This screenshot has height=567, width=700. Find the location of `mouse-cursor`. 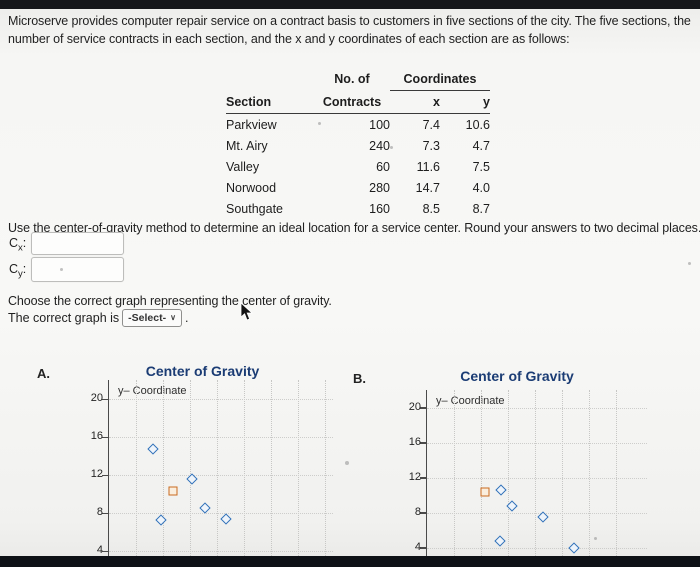

mouse-cursor is located at coordinates (247, 311).